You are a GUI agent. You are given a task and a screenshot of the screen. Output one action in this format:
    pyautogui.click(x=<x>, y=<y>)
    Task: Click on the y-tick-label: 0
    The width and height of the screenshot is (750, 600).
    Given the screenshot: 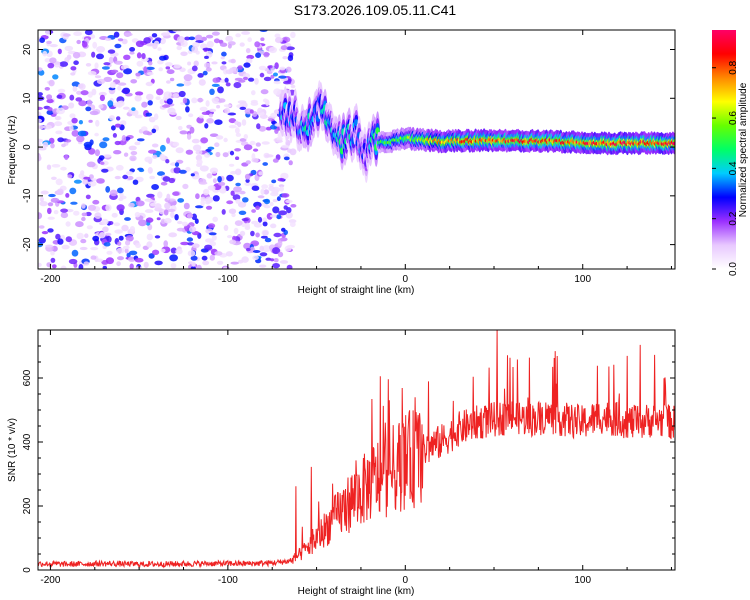 What is the action you would take?
    pyautogui.click(x=27, y=570)
    